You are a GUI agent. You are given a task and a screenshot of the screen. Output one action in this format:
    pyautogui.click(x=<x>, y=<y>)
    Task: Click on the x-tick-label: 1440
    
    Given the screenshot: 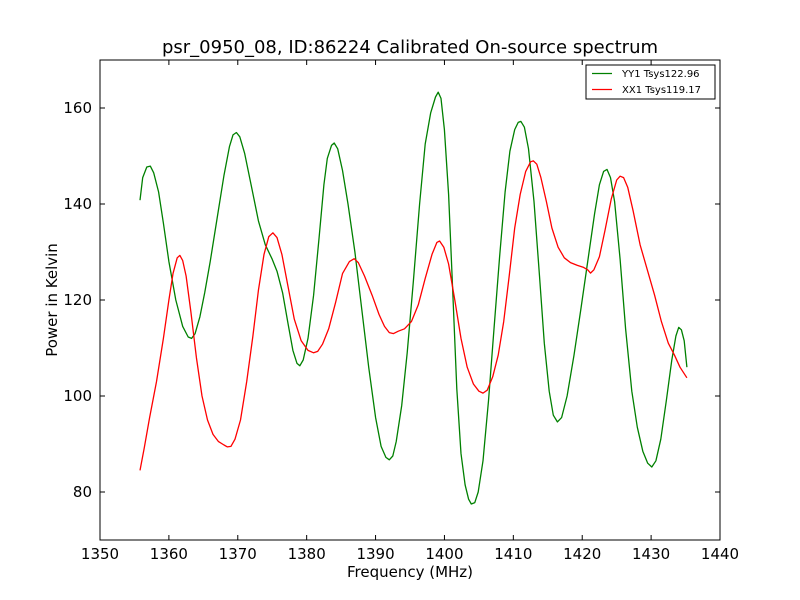 What is the action you would take?
    pyautogui.click(x=720, y=554)
    